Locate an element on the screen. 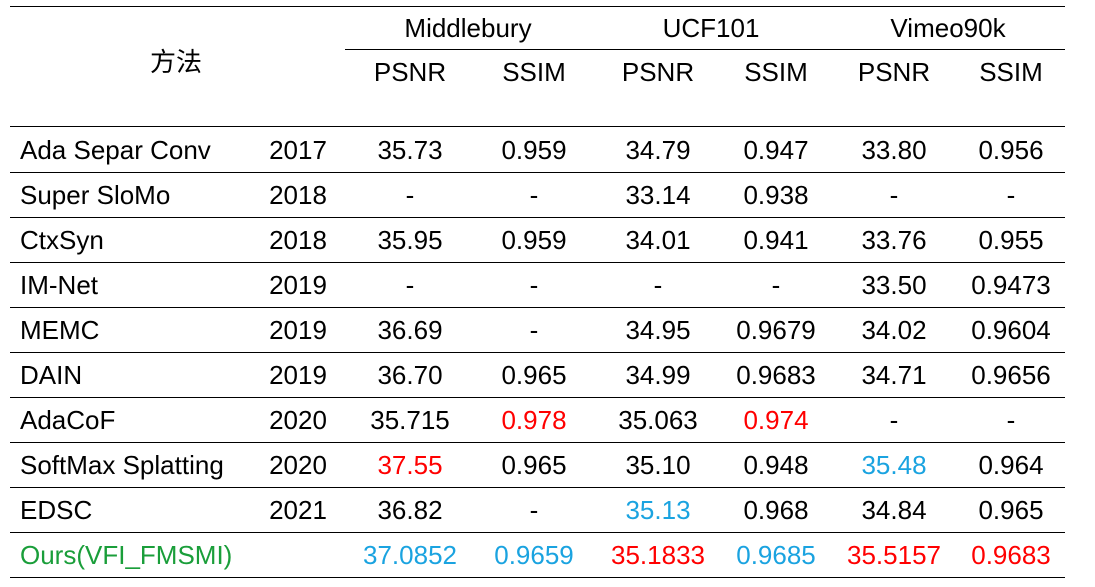 The width and height of the screenshot is (1095, 587). method-cell: IM-Net is located at coordinates (59, 285).